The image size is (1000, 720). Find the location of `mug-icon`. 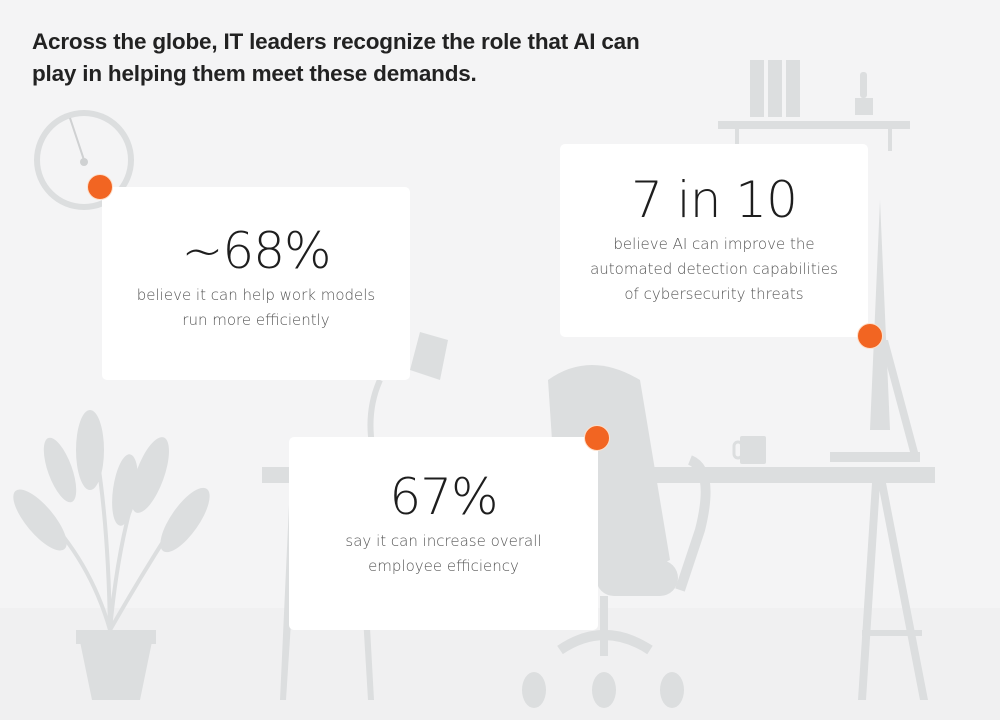

mug-icon is located at coordinates (749, 450).